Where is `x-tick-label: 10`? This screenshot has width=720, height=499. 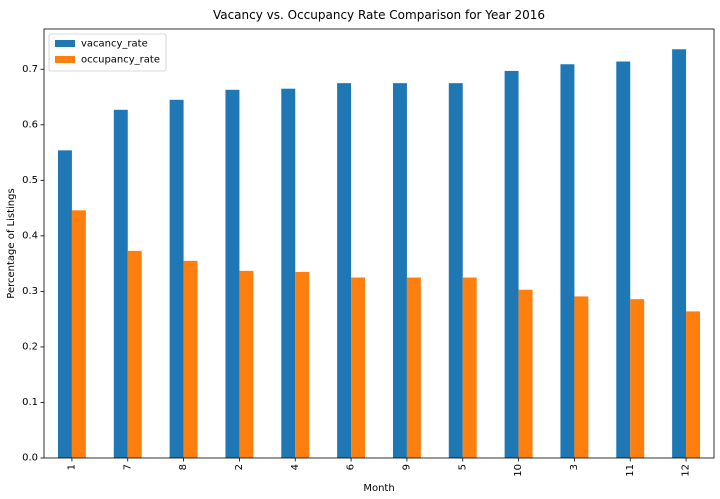 x-tick-label: 10 is located at coordinates (518, 470).